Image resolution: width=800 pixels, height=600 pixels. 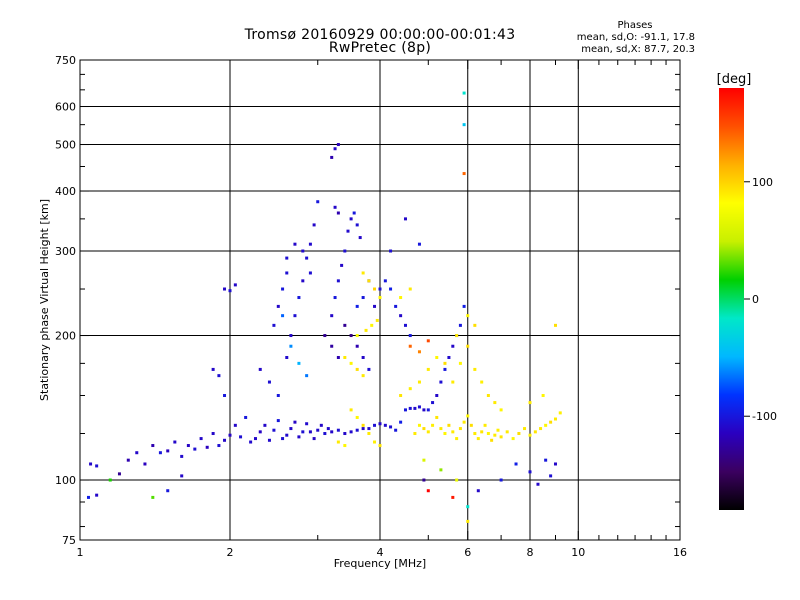 What do you see at coordinates (230, 552) in the screenshot?
I see `x-tick-label: 2` at bounding box center [230, 552].